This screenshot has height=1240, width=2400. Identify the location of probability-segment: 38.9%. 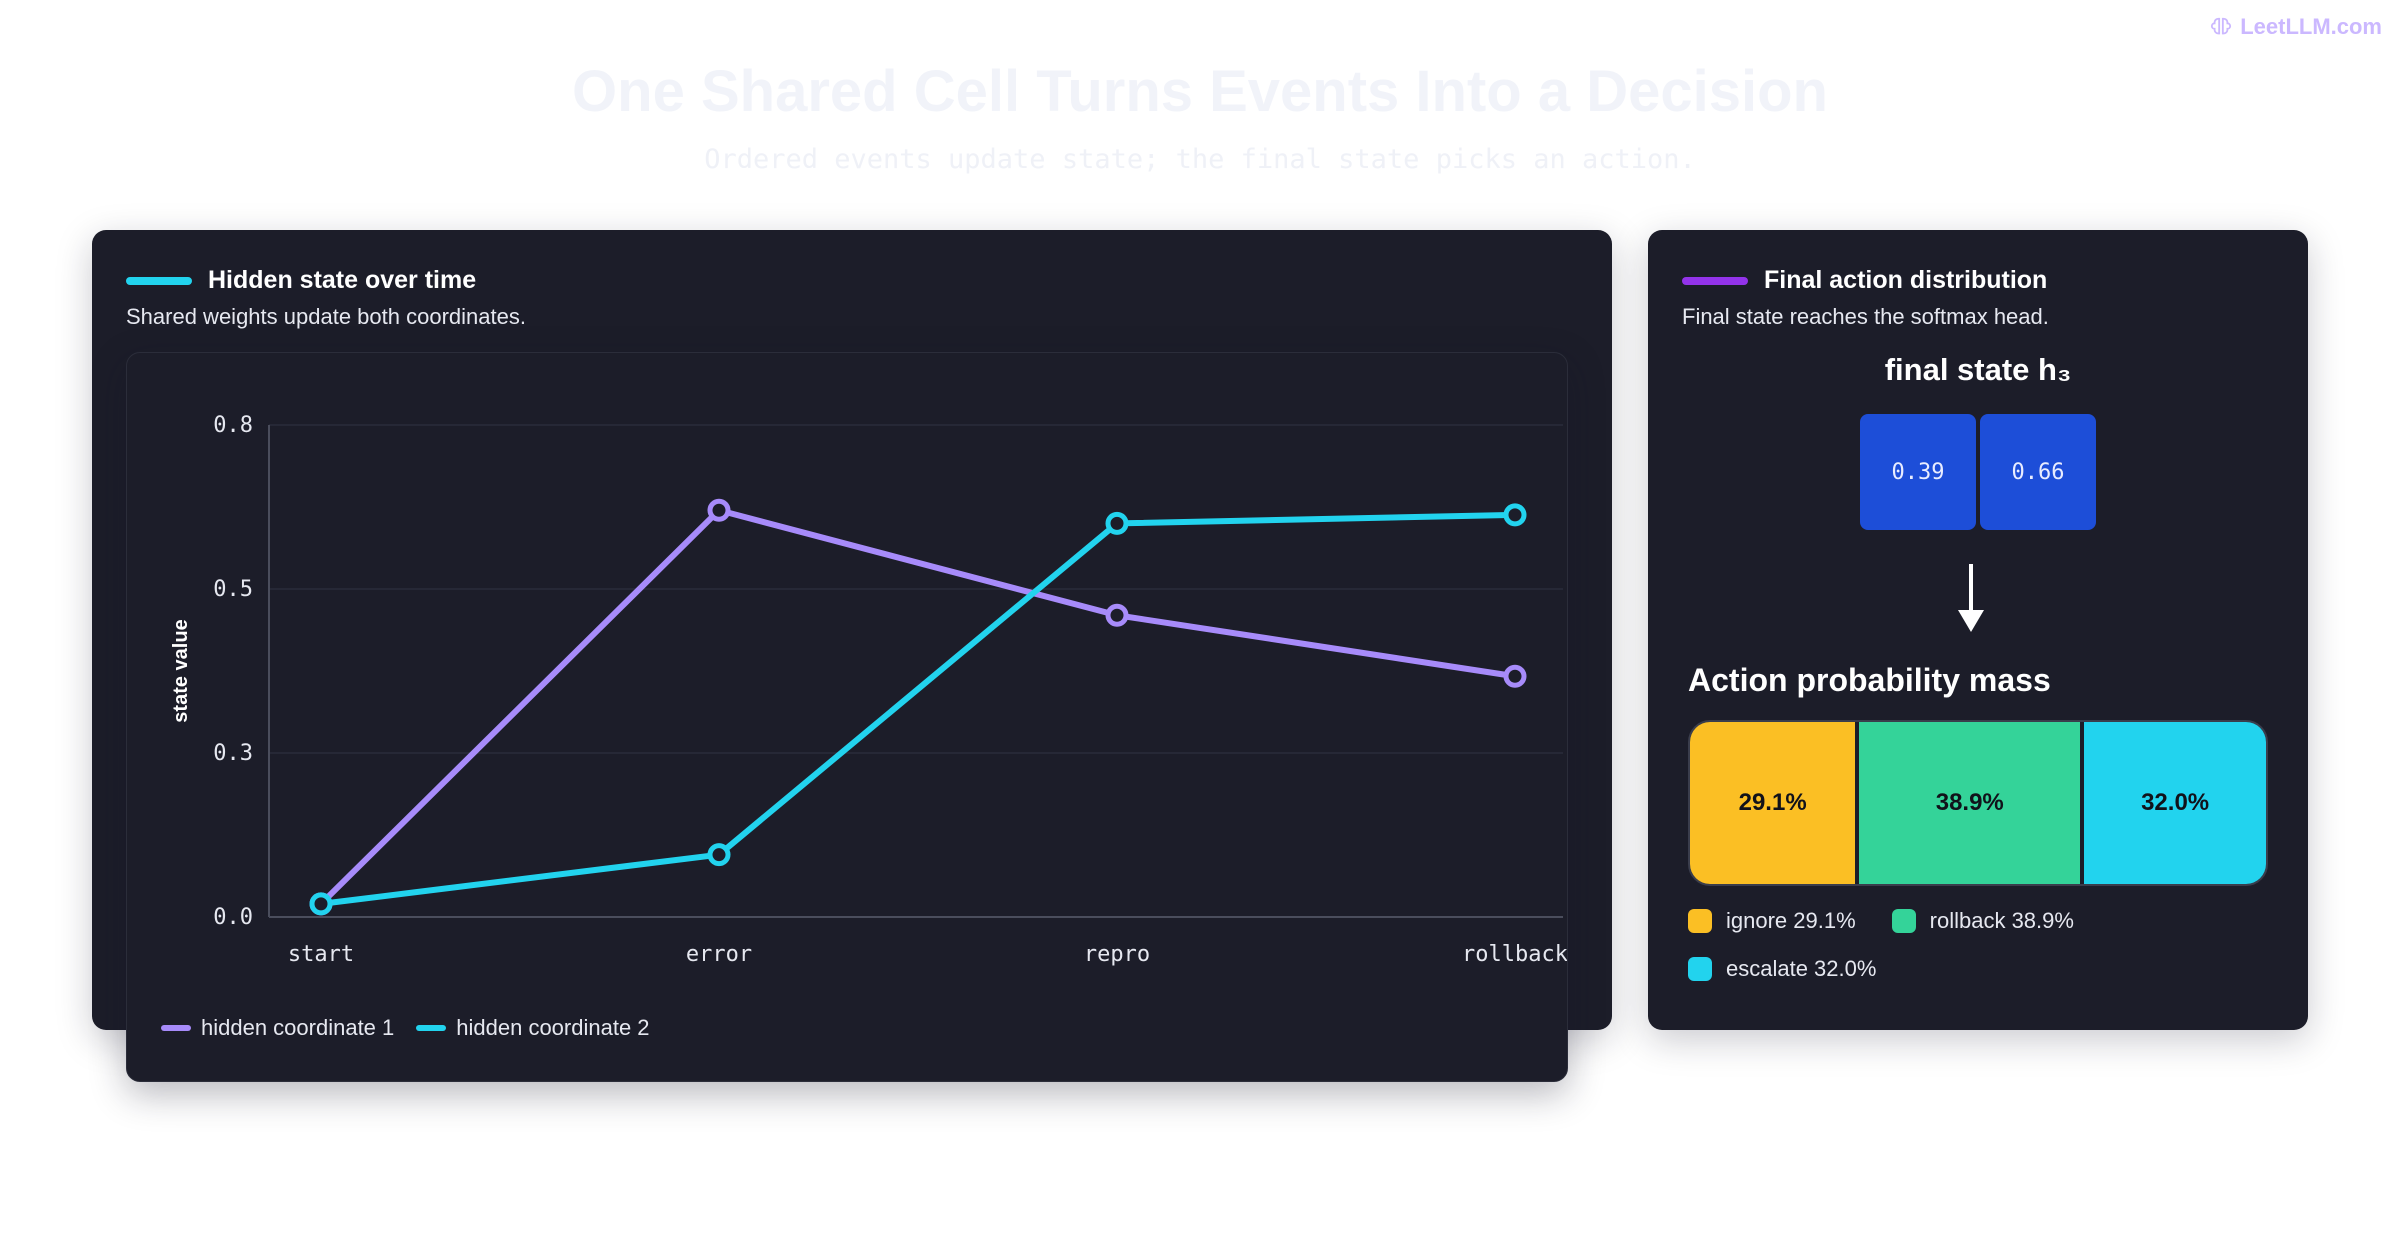
(1968, 803).